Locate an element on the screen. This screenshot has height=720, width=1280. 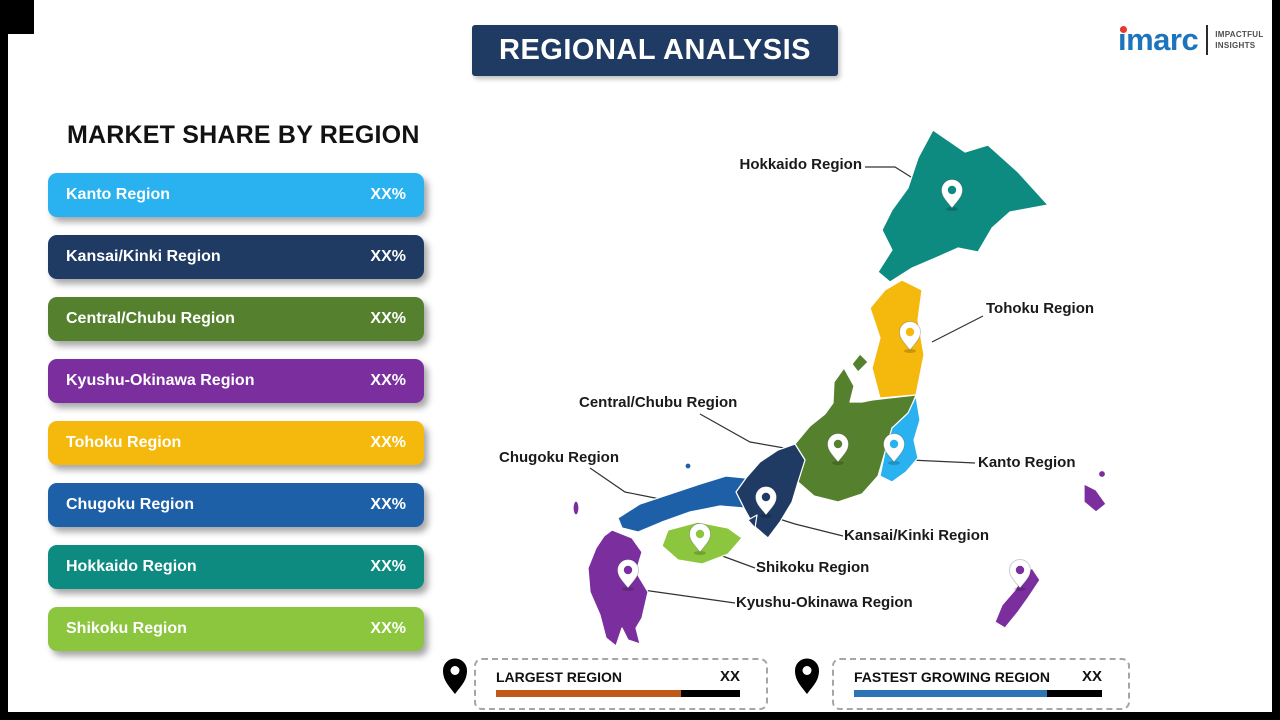
island-oki is located at coordinates (688, 466).